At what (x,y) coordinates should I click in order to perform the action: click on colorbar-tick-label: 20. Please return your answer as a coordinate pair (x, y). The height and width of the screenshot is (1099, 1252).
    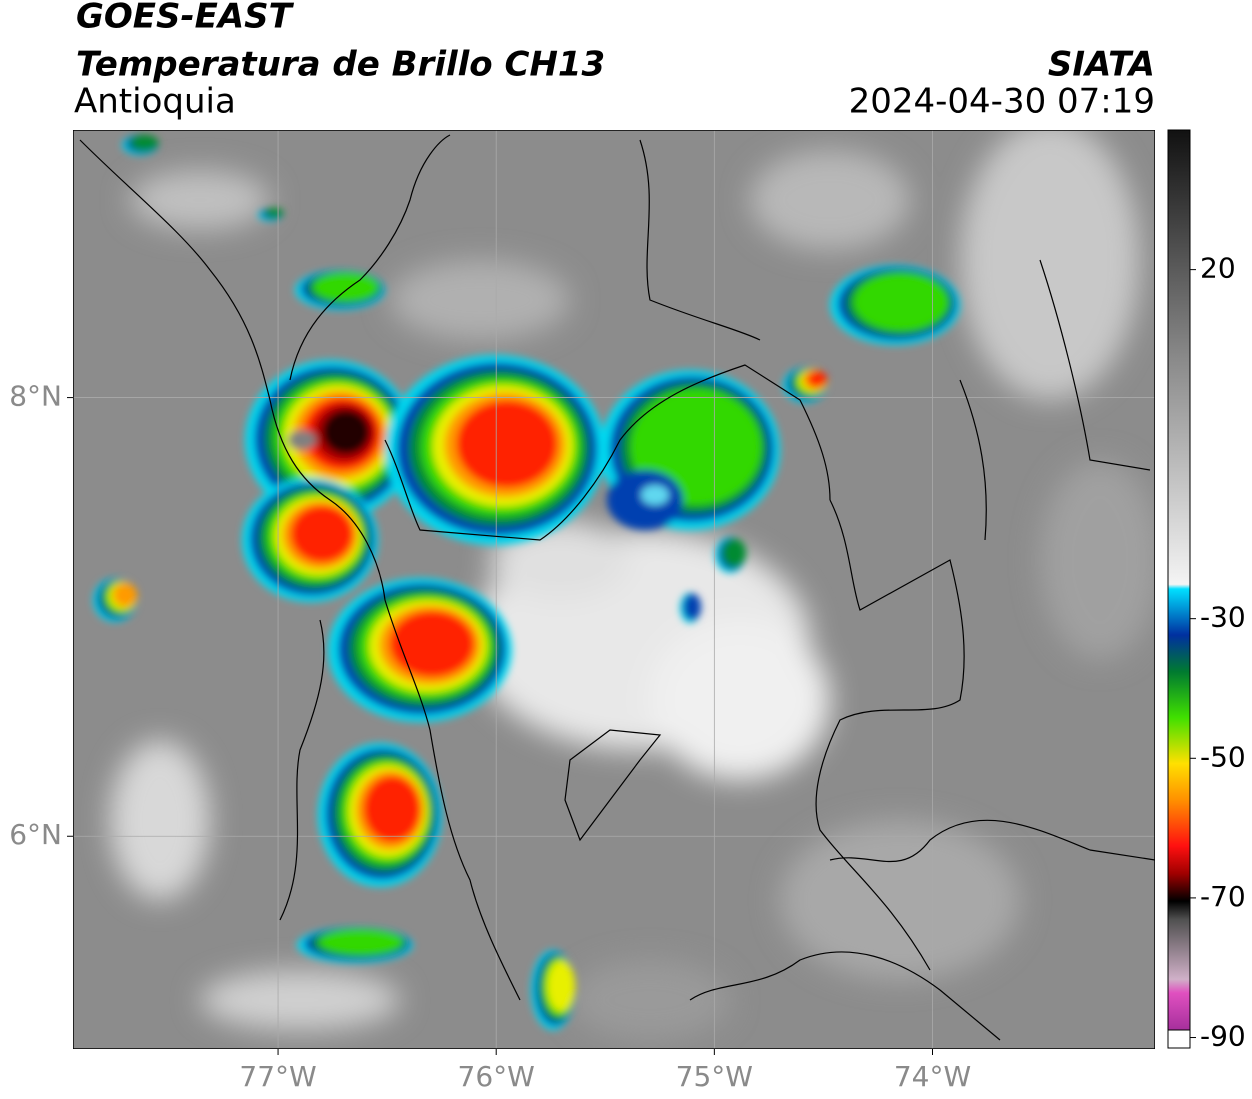
    Looking at the image, I should click on (1218, 268).